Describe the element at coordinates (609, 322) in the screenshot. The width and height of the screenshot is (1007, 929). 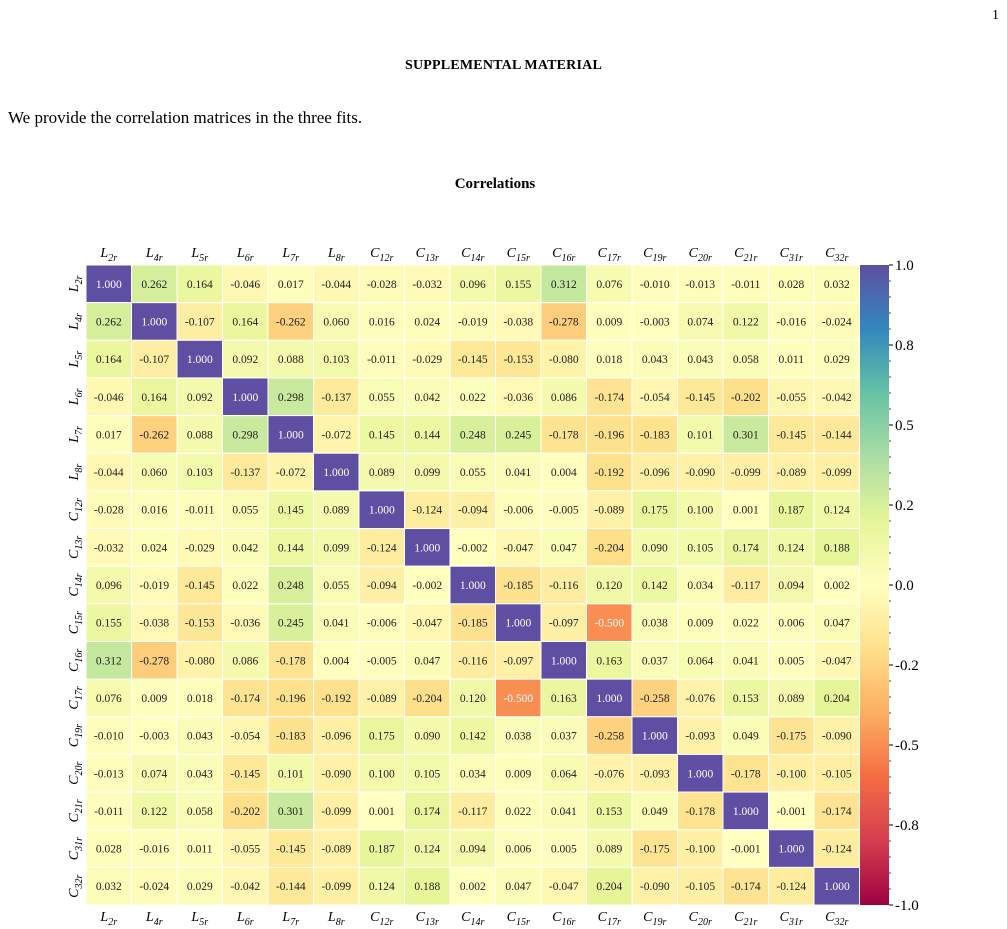
I see `cell-value-label: 0.009` at that location.